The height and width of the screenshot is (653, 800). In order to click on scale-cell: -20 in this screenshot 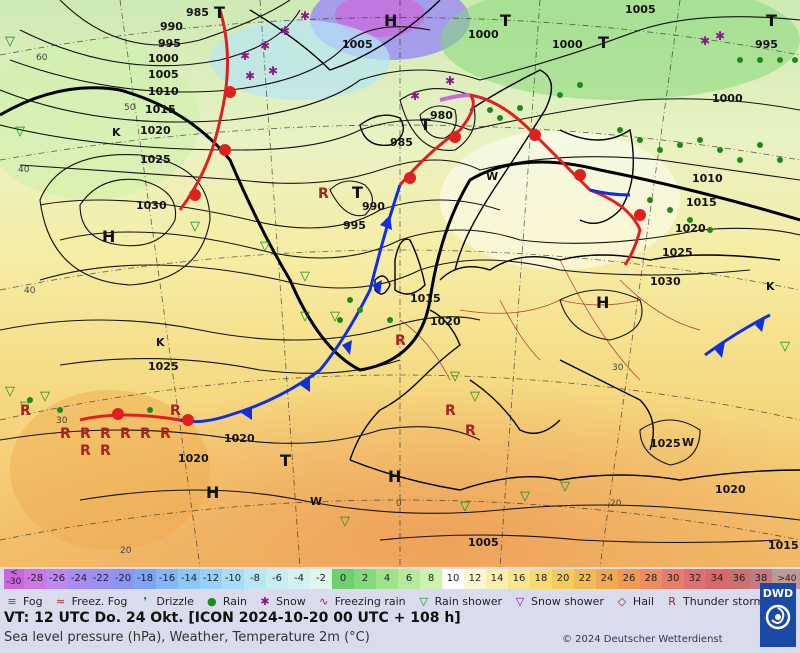, I will do `click(123, 579)`.